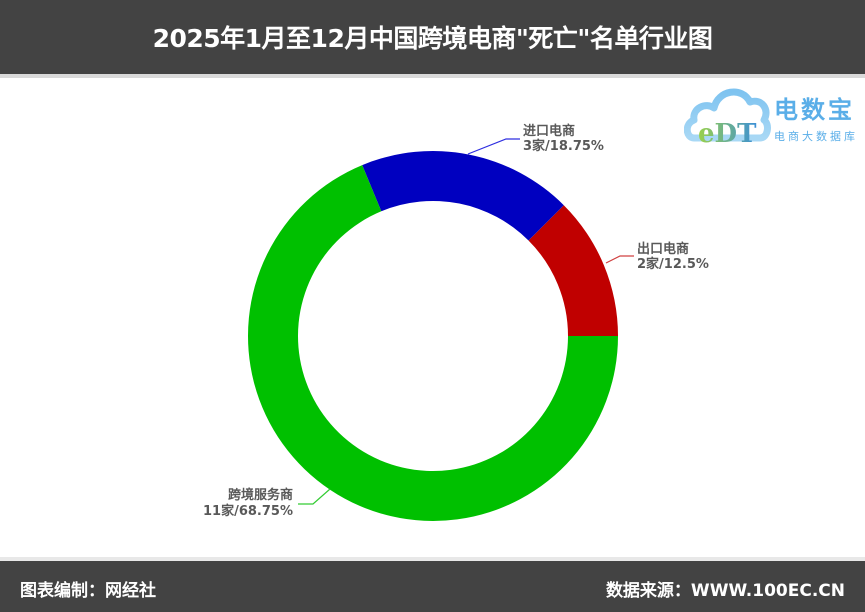 The image size is (865, 612). I want to click on leader-line-import, so click(493, 146).